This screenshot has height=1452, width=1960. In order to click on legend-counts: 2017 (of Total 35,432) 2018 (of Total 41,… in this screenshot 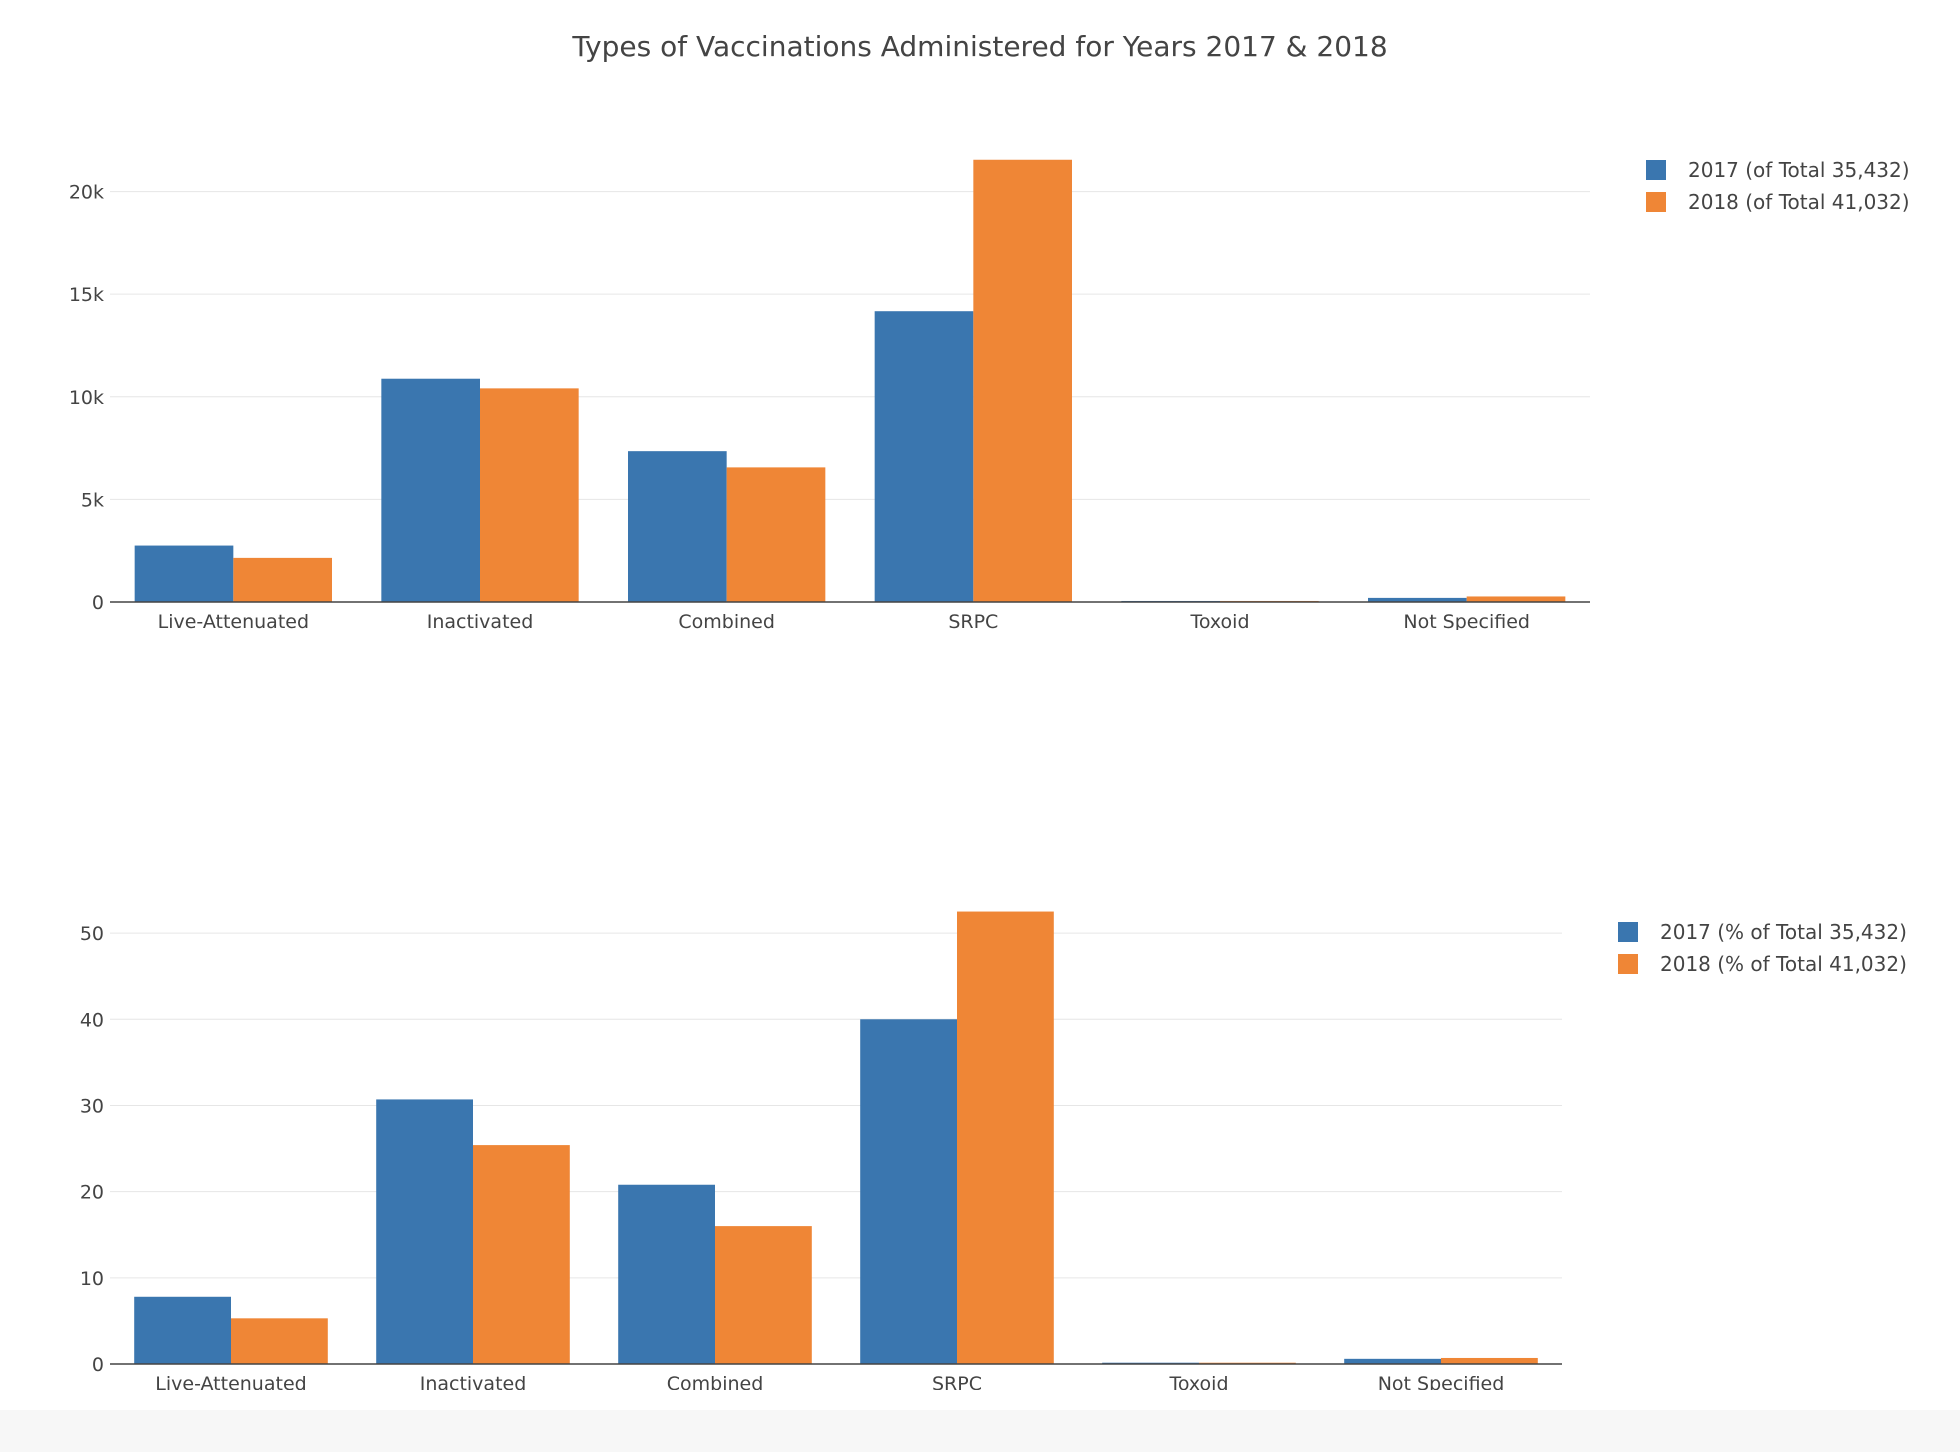, I will do `click(1778, 186)`.